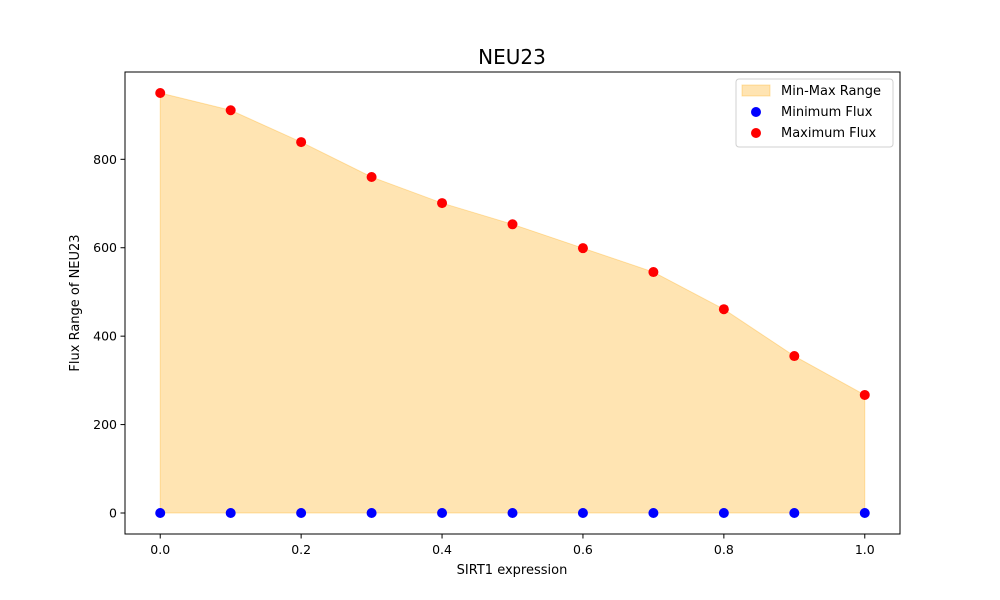 This screenshot has width=1000, height=600. I want to click on legend-marker-minimum-flux, so click(756, 112).